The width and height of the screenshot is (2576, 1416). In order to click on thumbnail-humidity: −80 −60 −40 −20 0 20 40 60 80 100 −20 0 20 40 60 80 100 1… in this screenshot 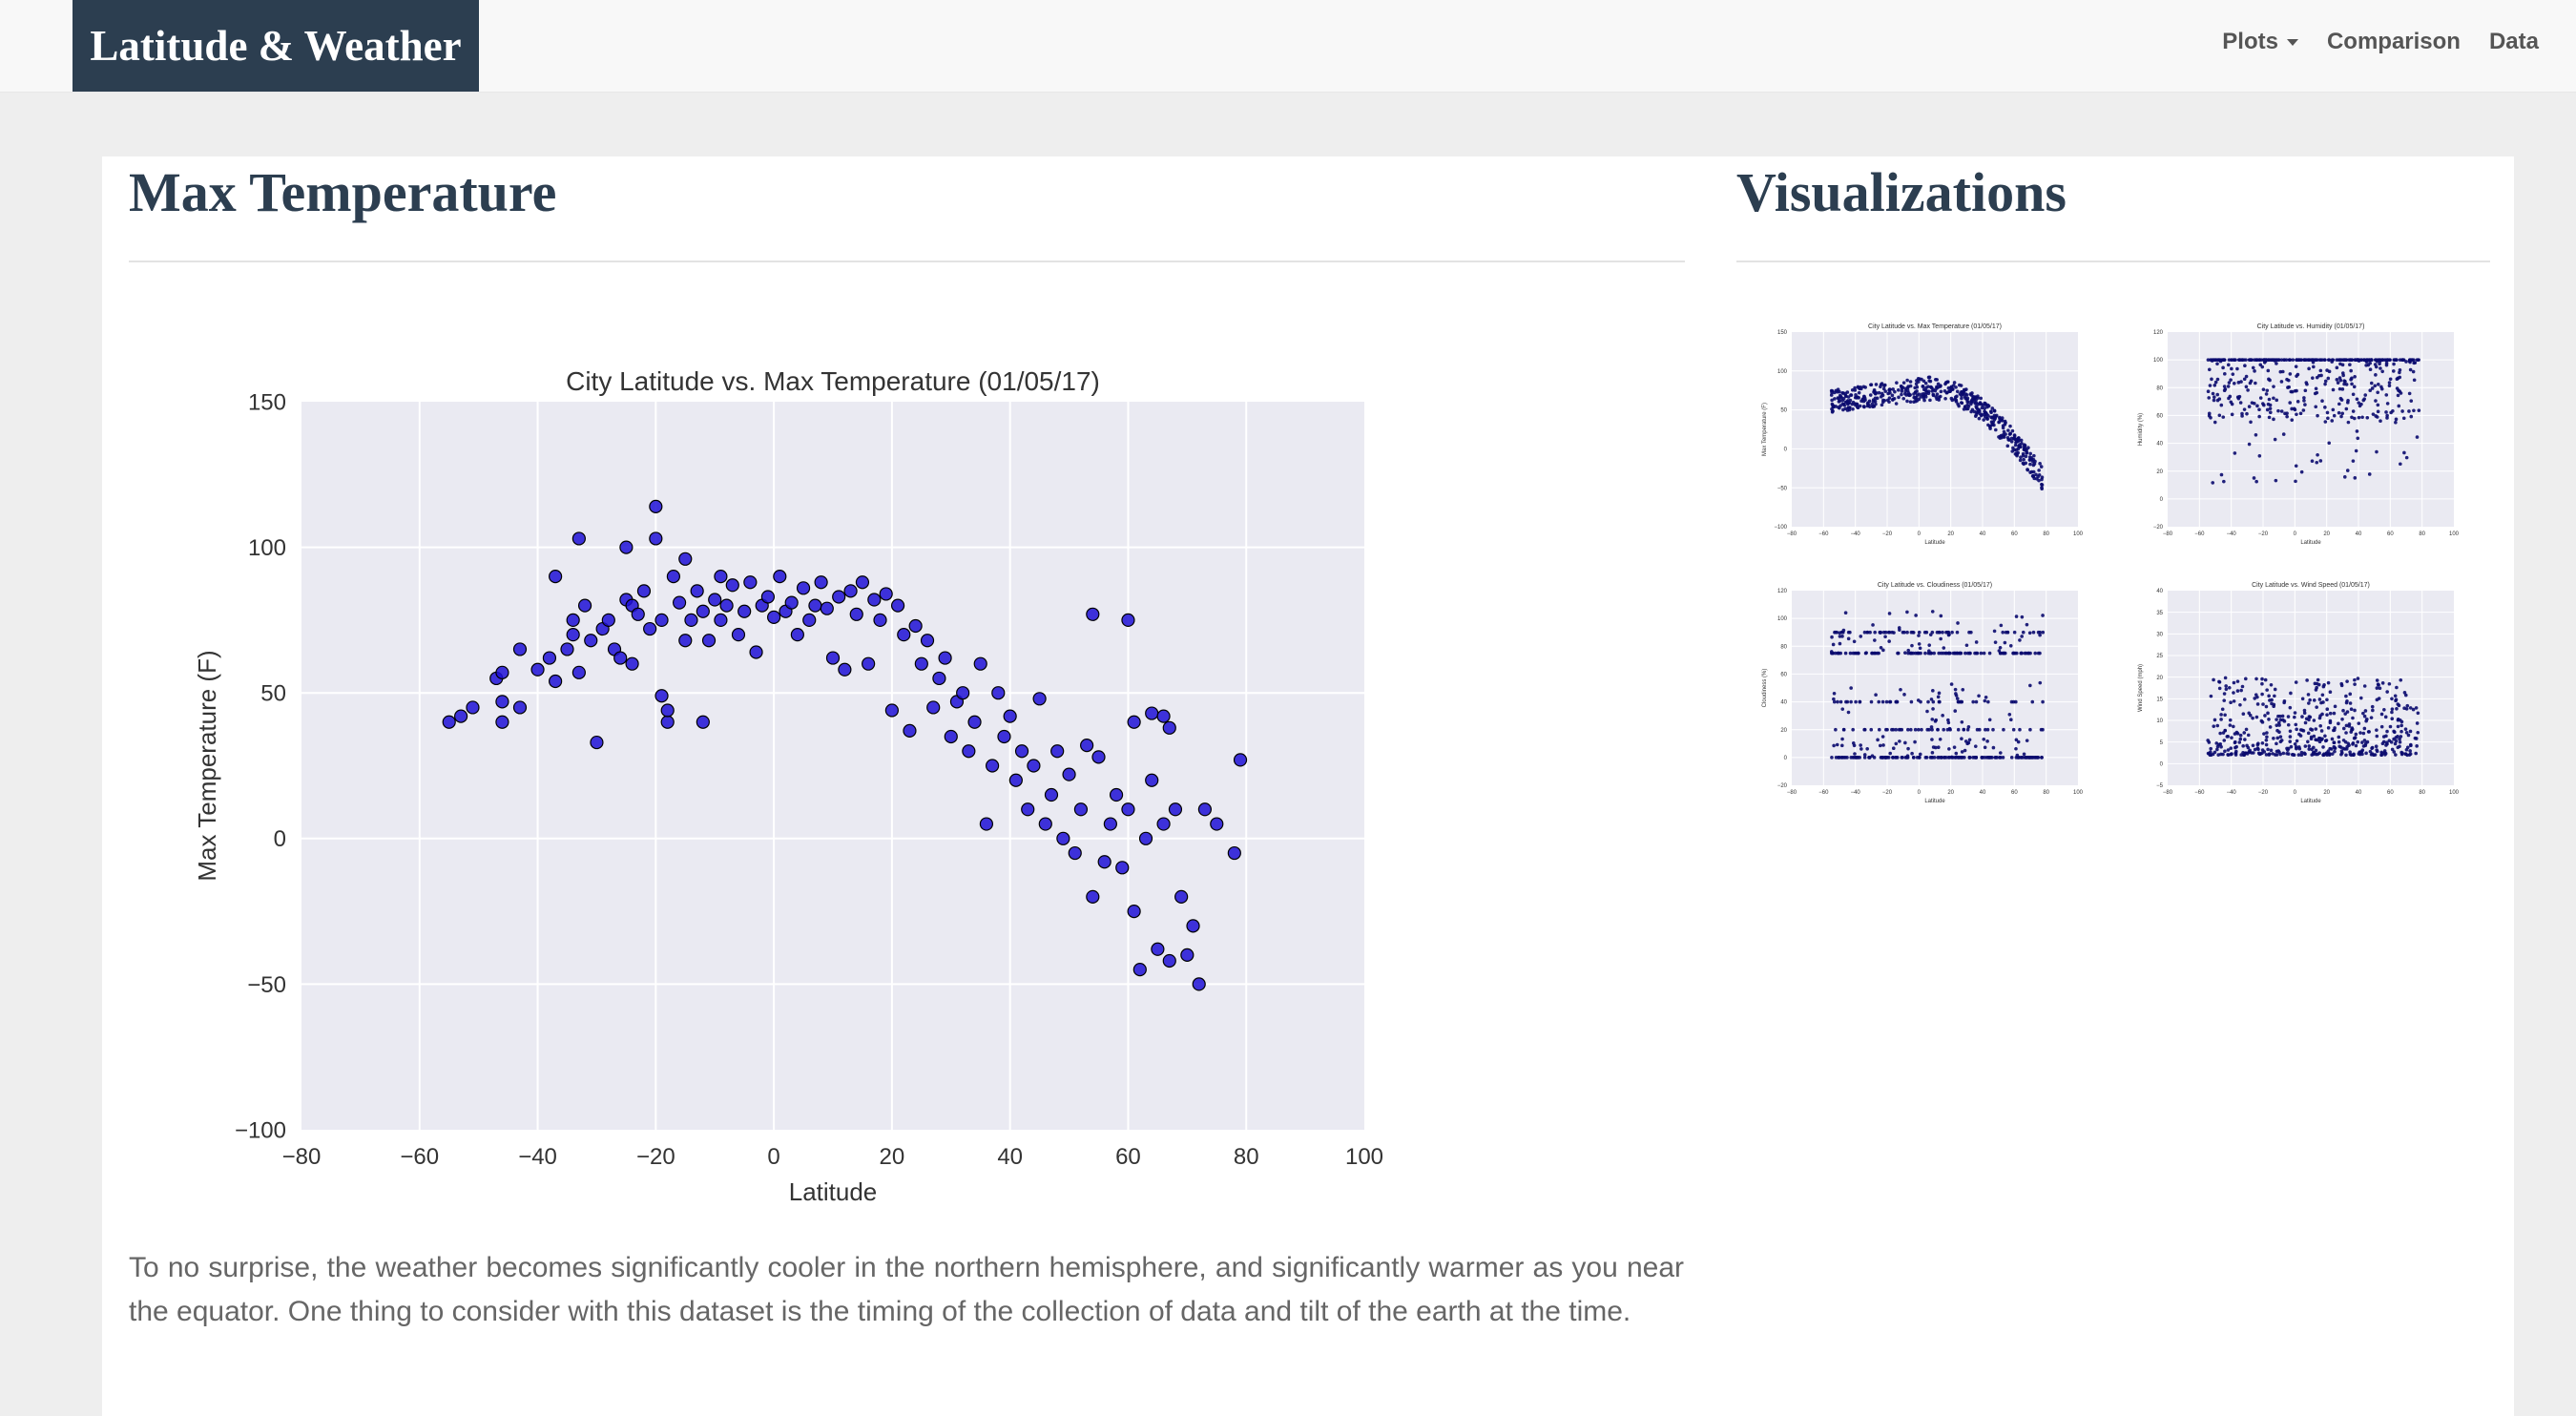, I will do `click(2294, 440)`.